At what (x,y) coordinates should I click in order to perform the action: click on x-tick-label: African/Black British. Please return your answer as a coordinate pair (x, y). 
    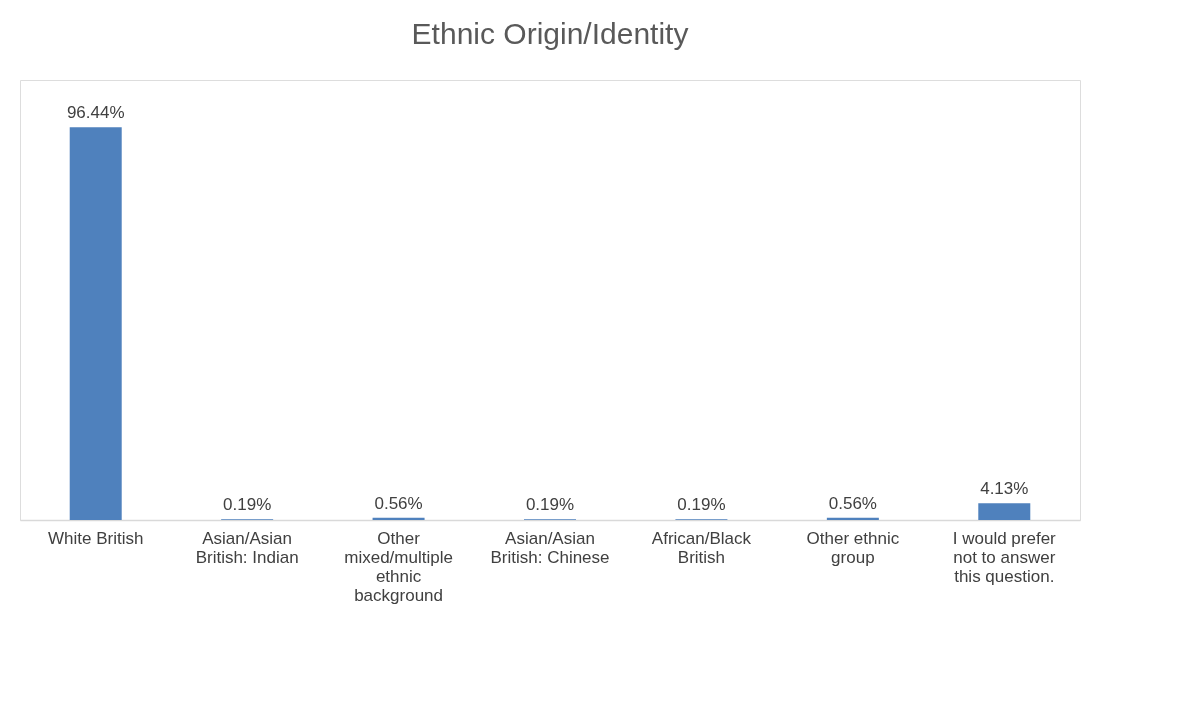
    Looking at the image, I should click on (701, 547).